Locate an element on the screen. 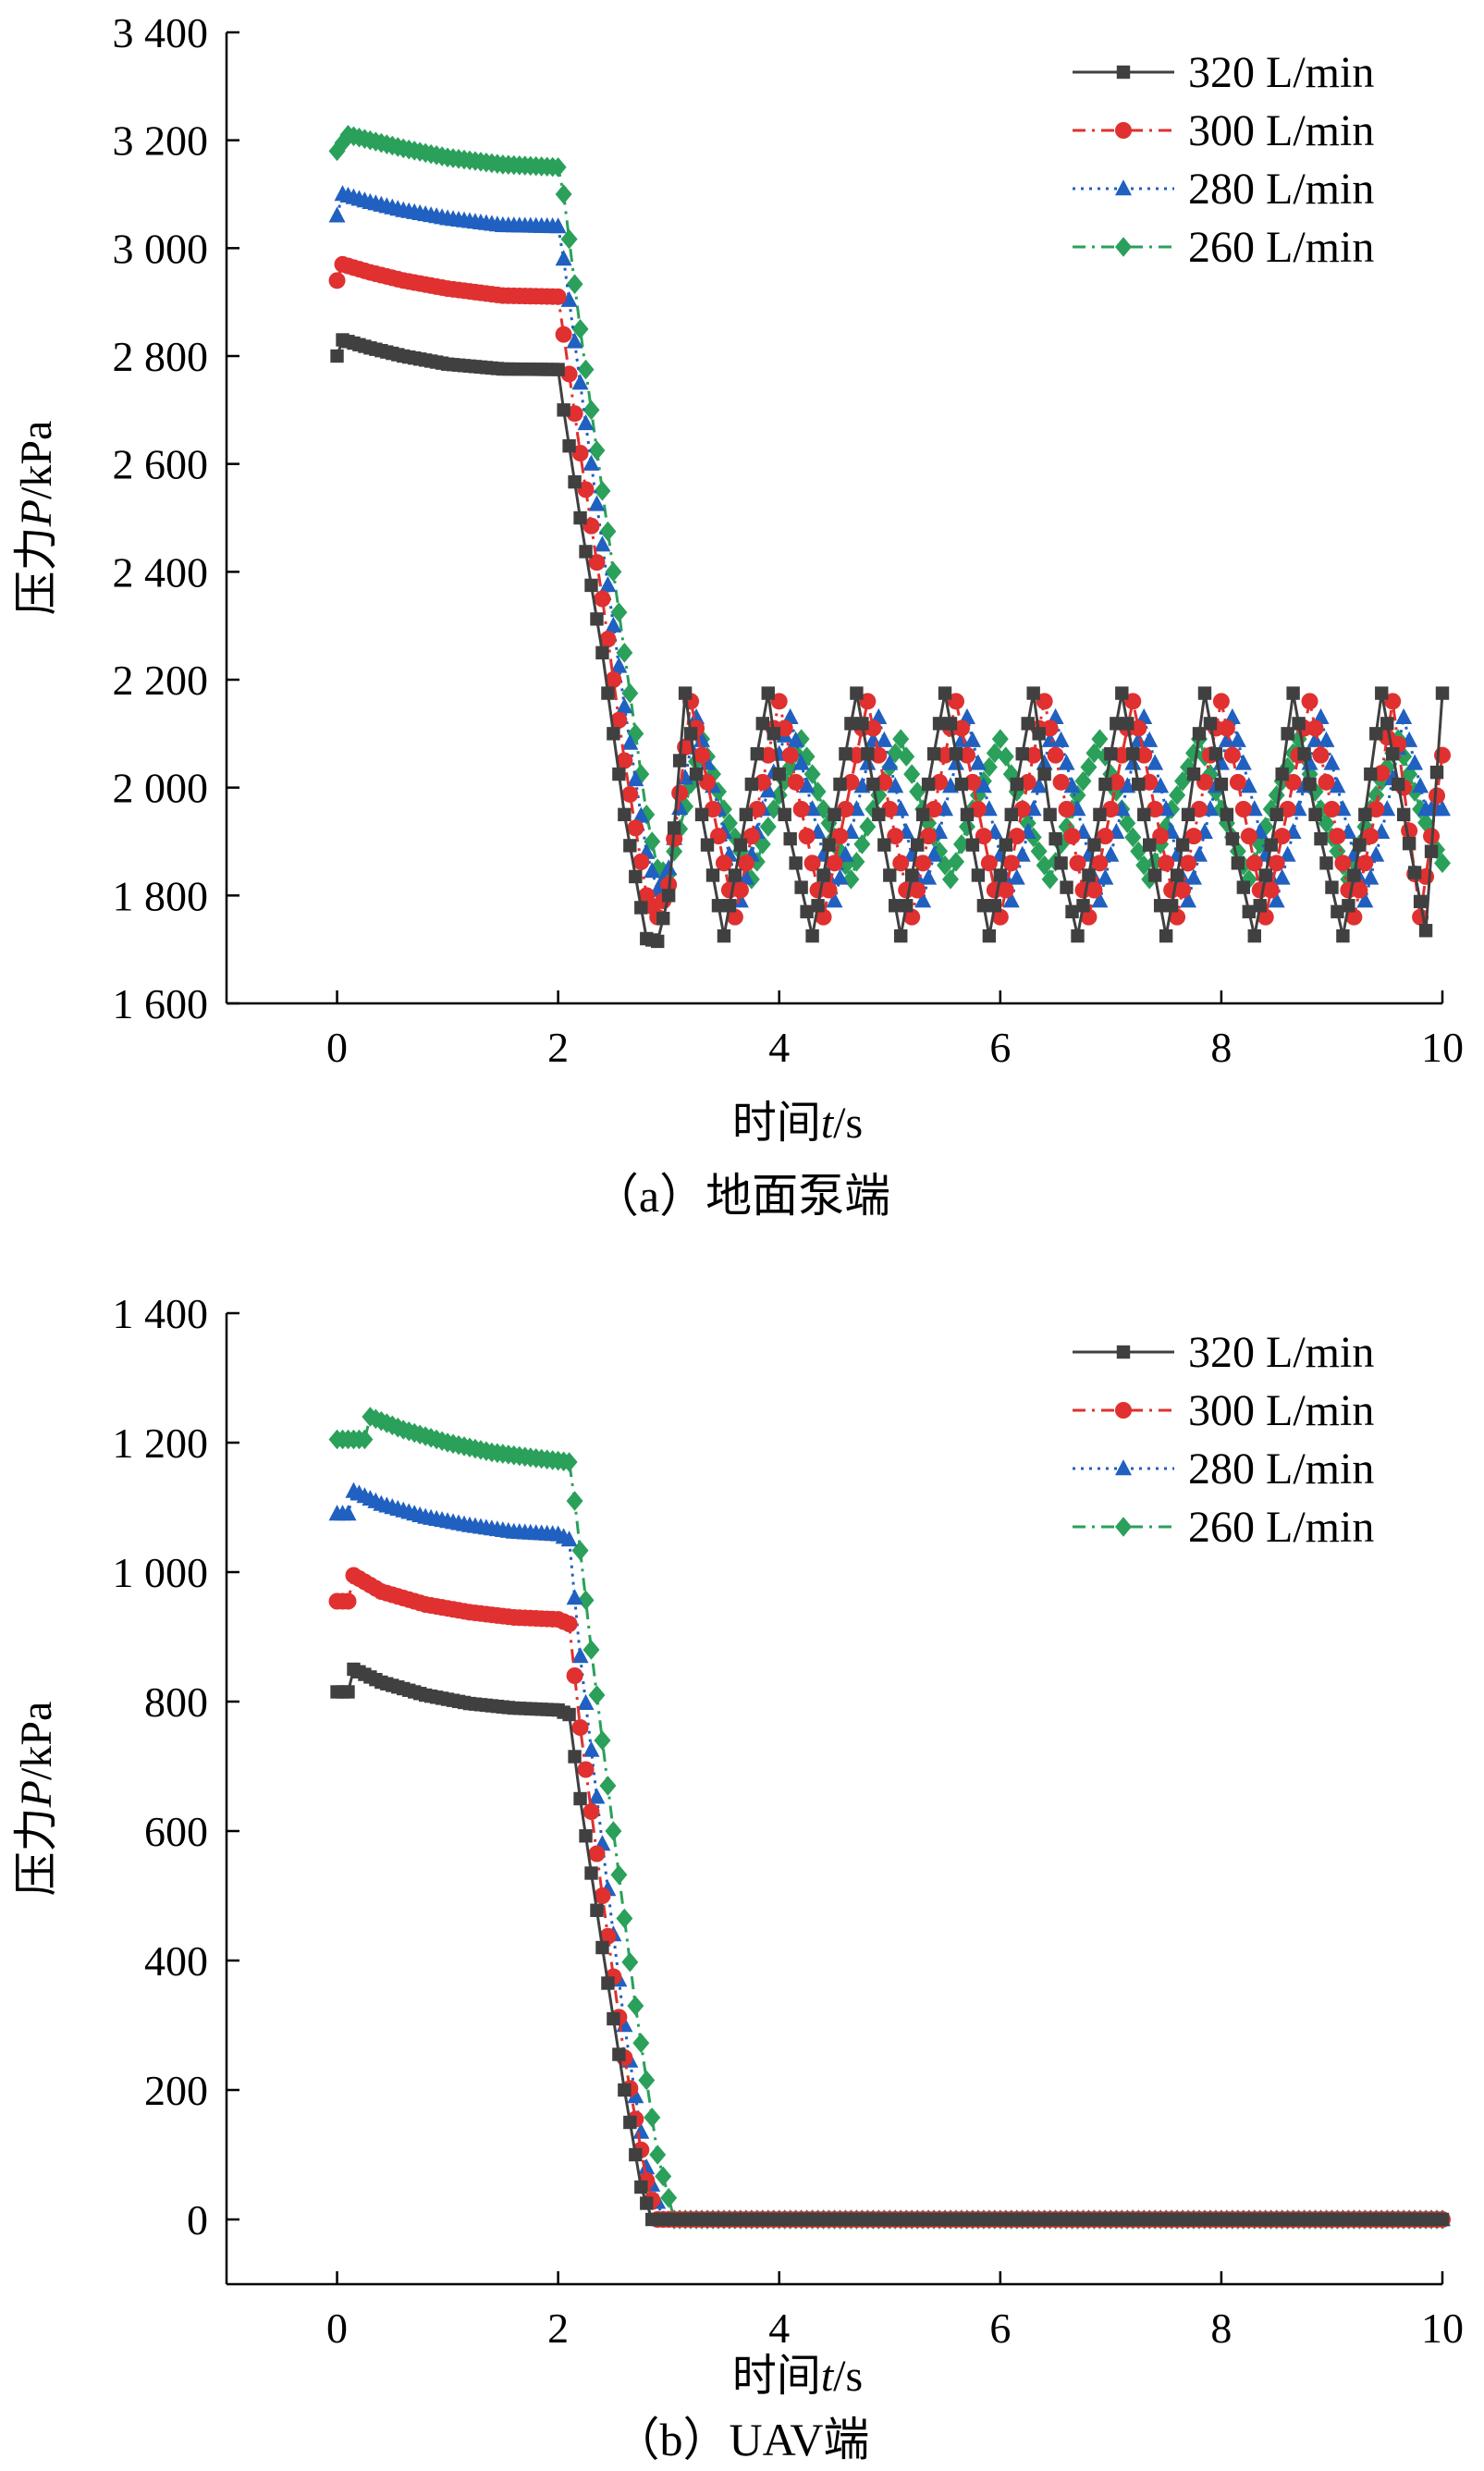 The width and height of the screenshot is (1484, 2471). y-tick-label: 2 200 is located at coordinates (161, 681).